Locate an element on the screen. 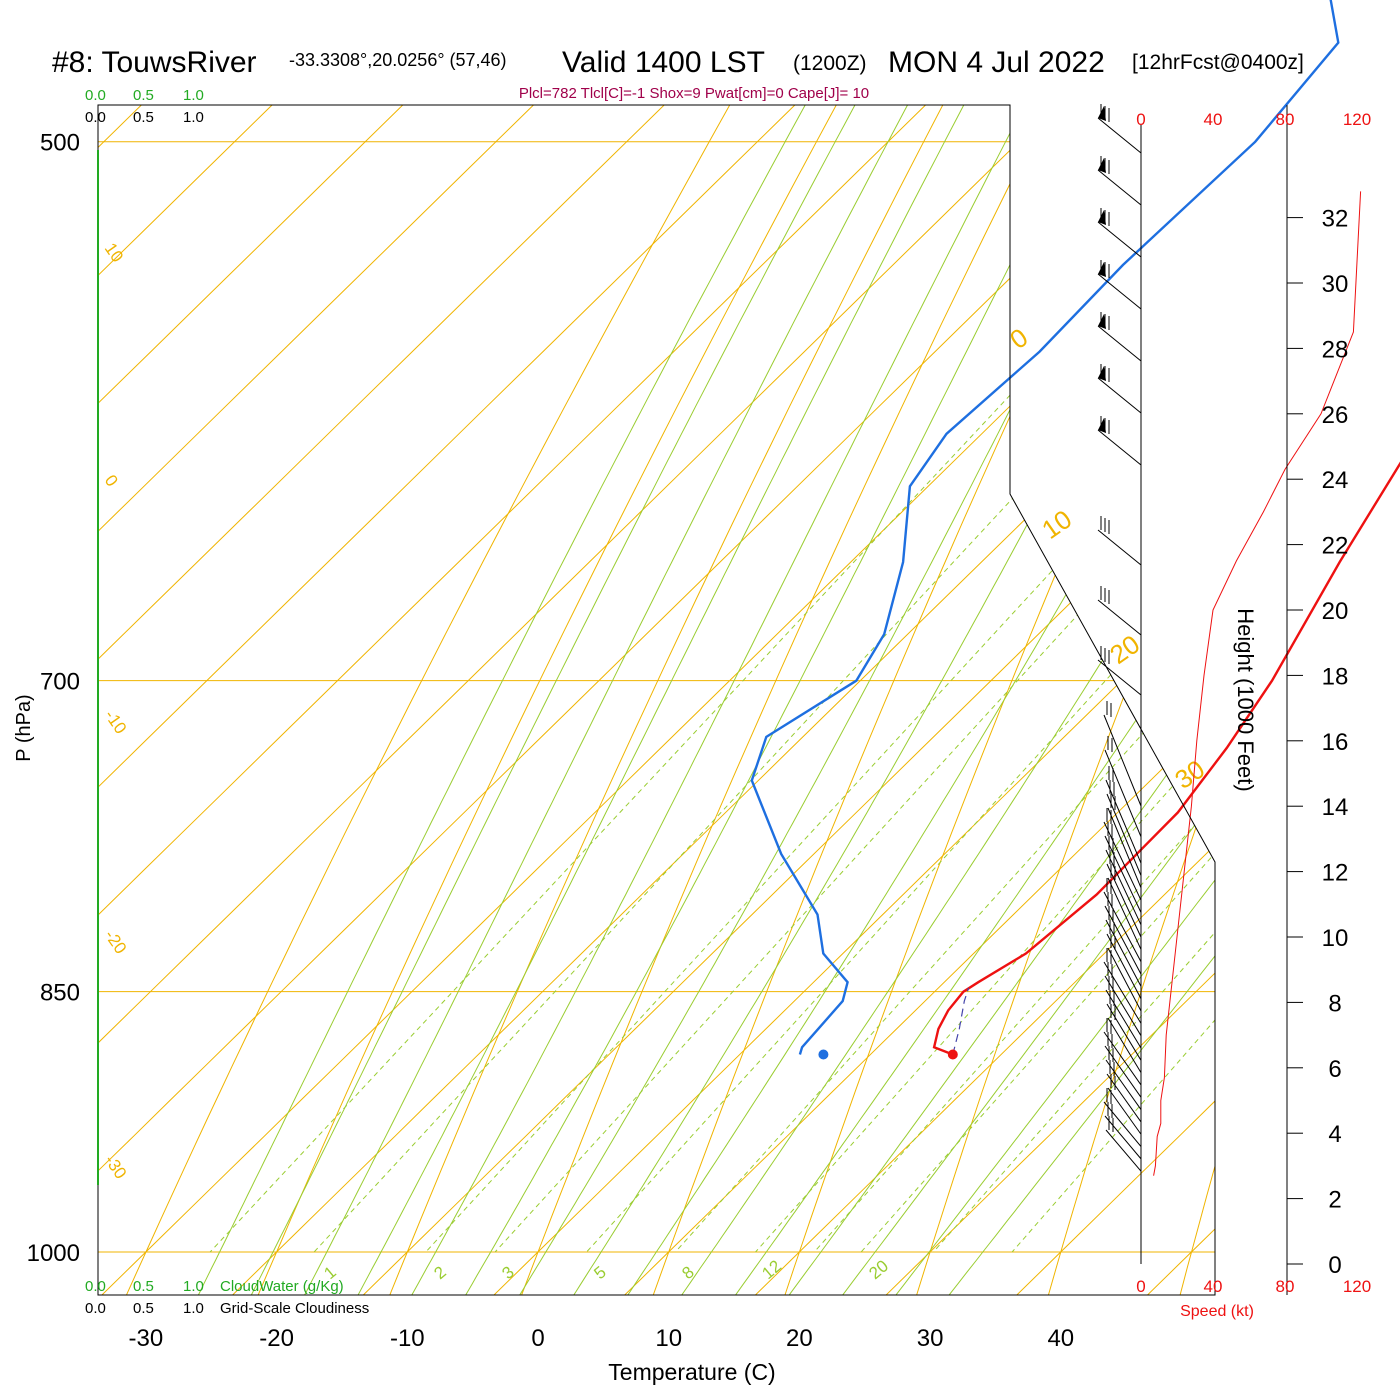 The image size is (1400, 1400). temperature-tick-label: -10 is located at coordinates (407, 1338).